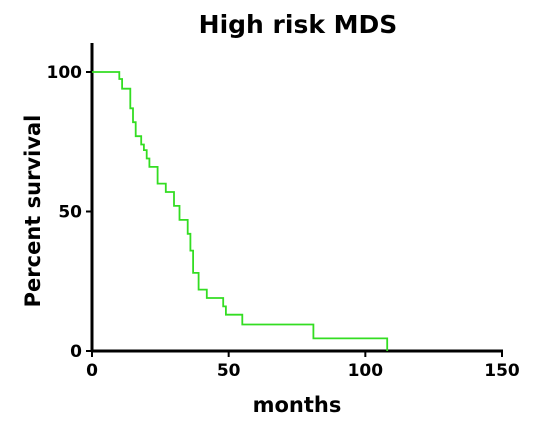 The image size is (550, 431). Describe the element at coordinates (76, 352) in the screenshot. I see `y-tick-label: 0` at that location.